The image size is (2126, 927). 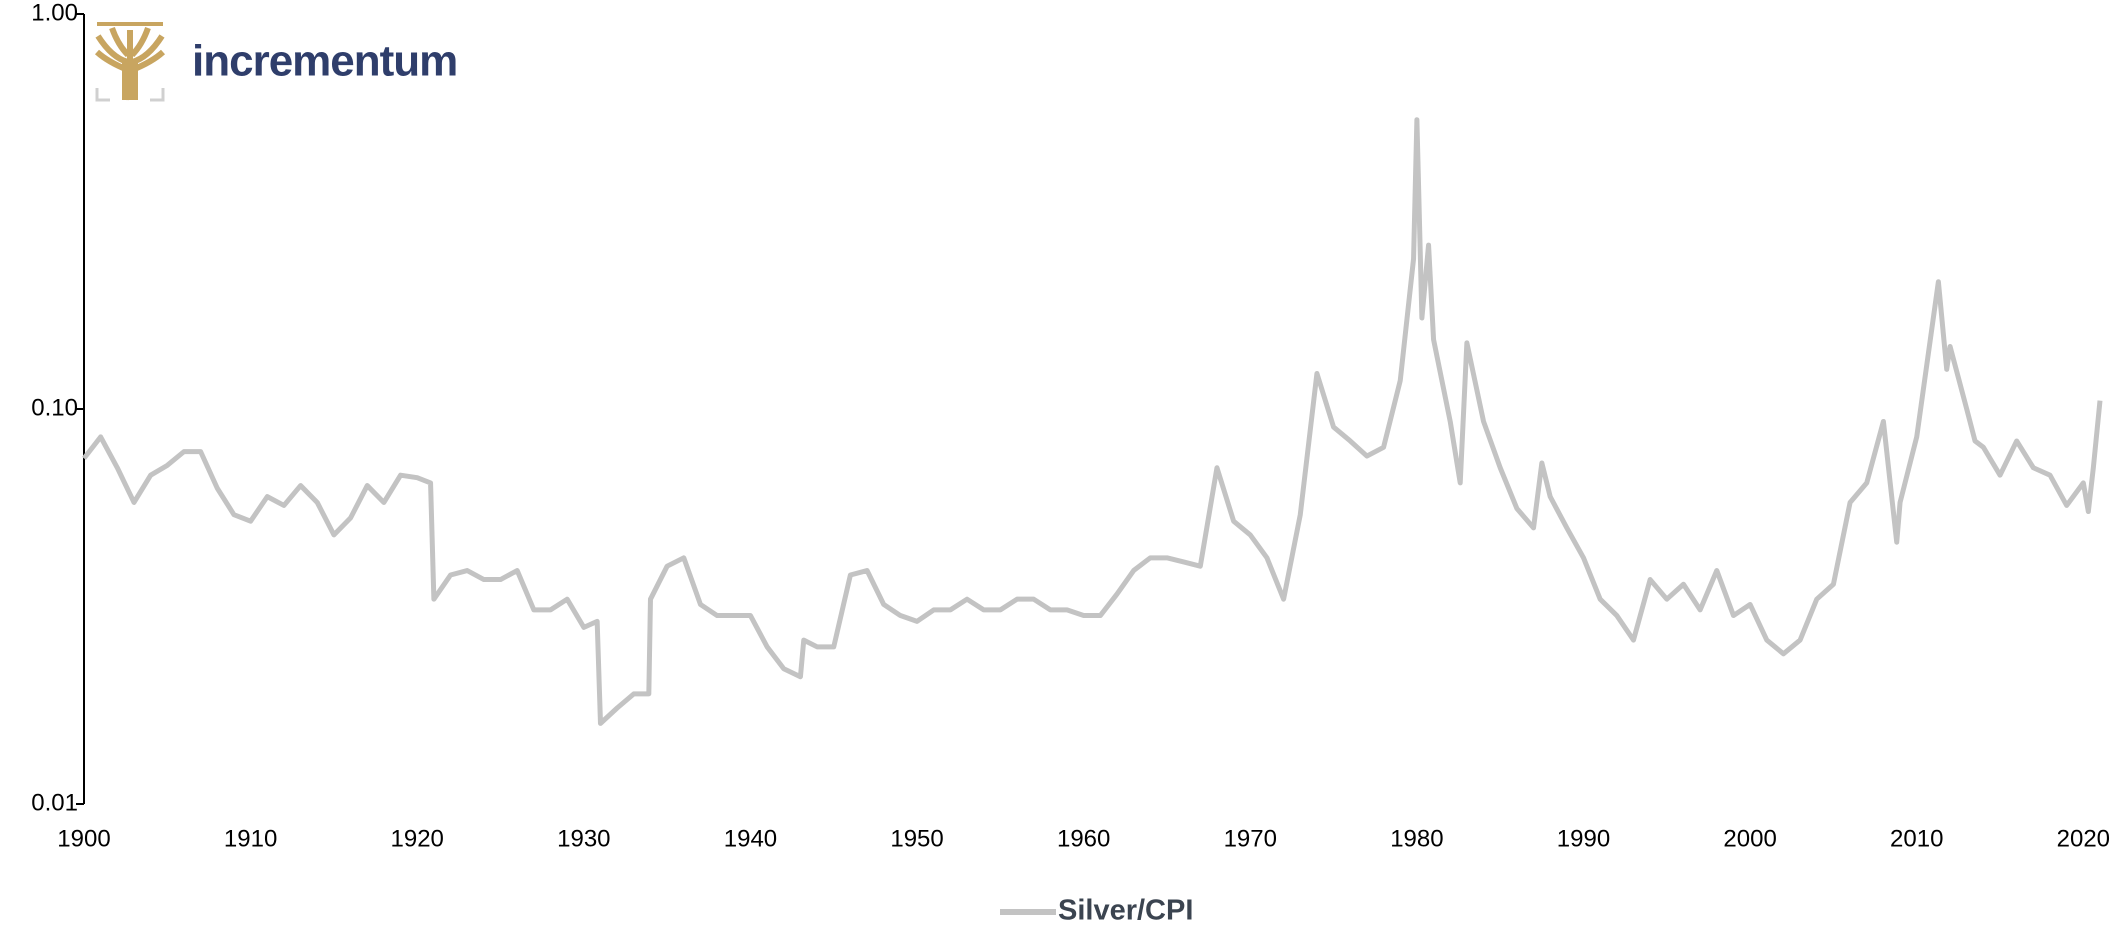 What do you see at coordinates (417, 838) in the screenshot?
I see `x-tick-label: 1920` at bounding box center [417, 838].